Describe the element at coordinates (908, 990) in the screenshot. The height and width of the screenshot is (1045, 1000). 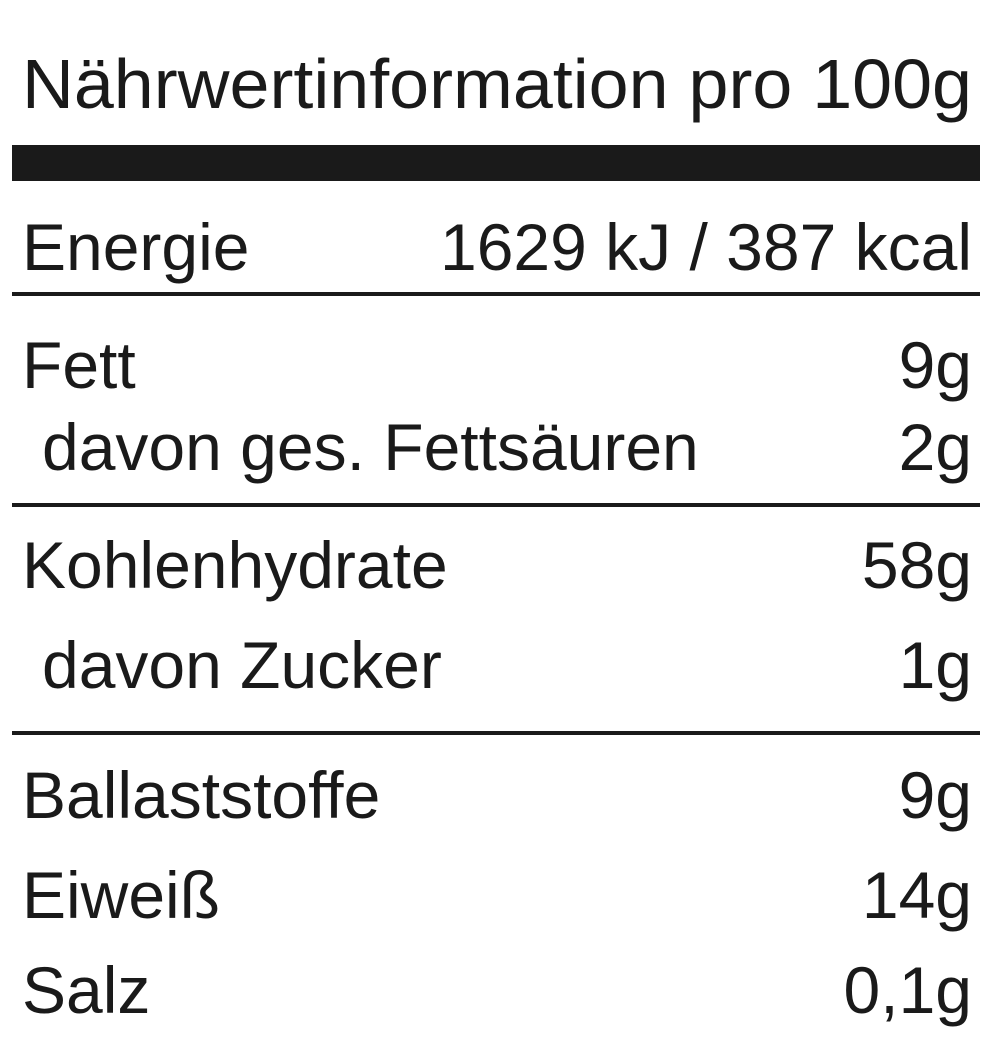
I see `row-value: 0,1g` at that location.